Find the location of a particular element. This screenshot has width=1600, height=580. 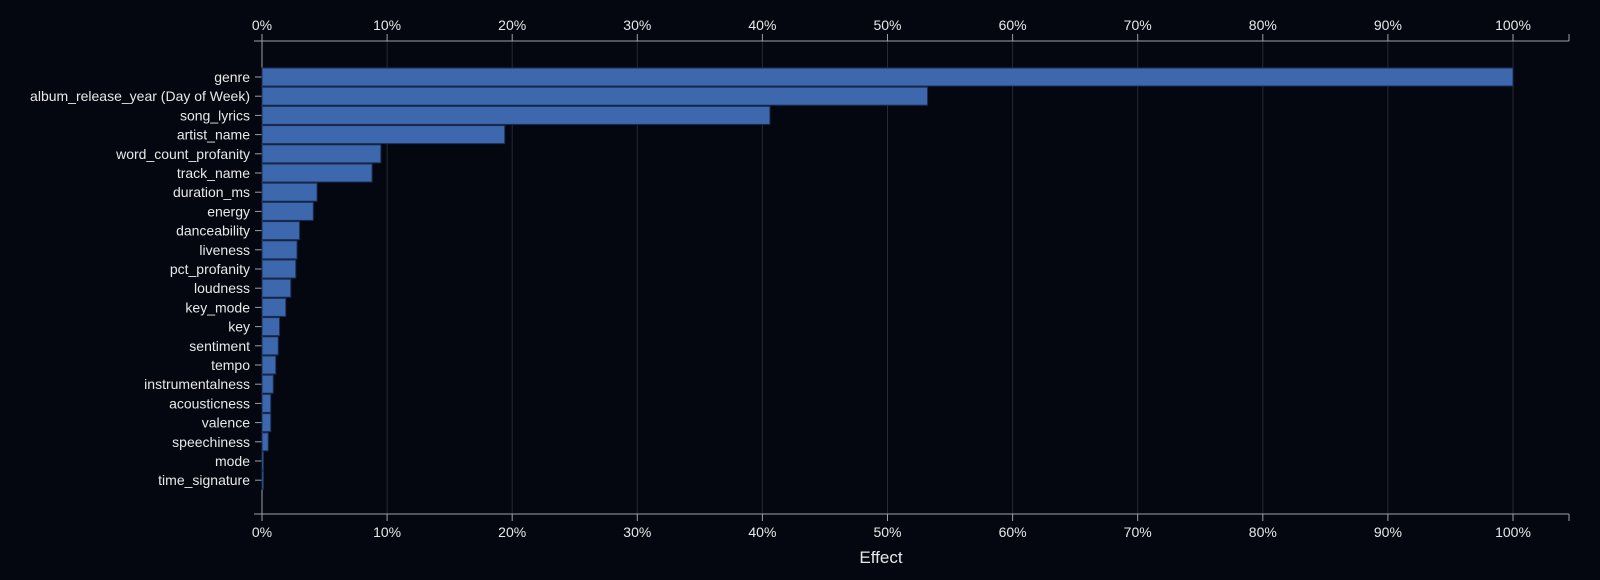

category-label: genre is located at coordinates (232, 77).